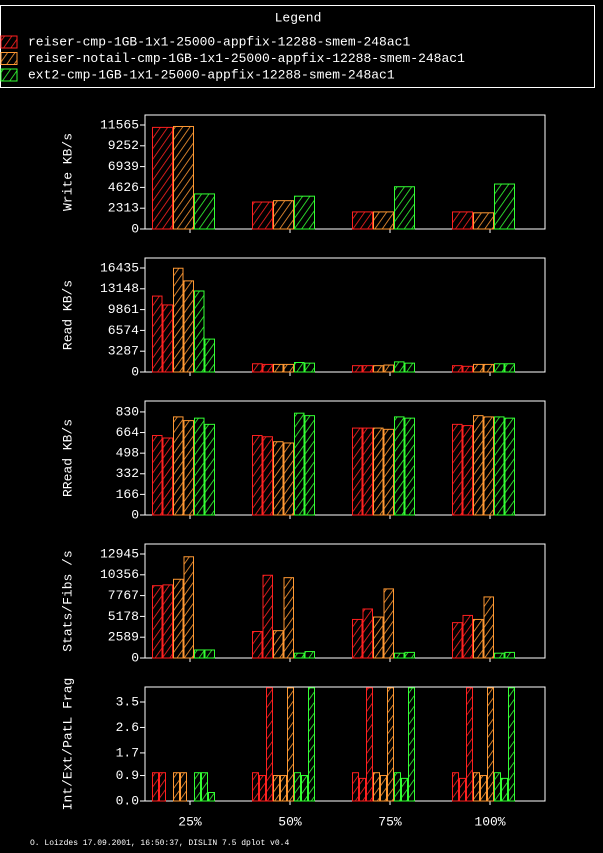 This screenshot has width=603, height=853. Describe the element at coordinates (298, 17) in the screenshot. I see `legend-title: Legend` at that location.